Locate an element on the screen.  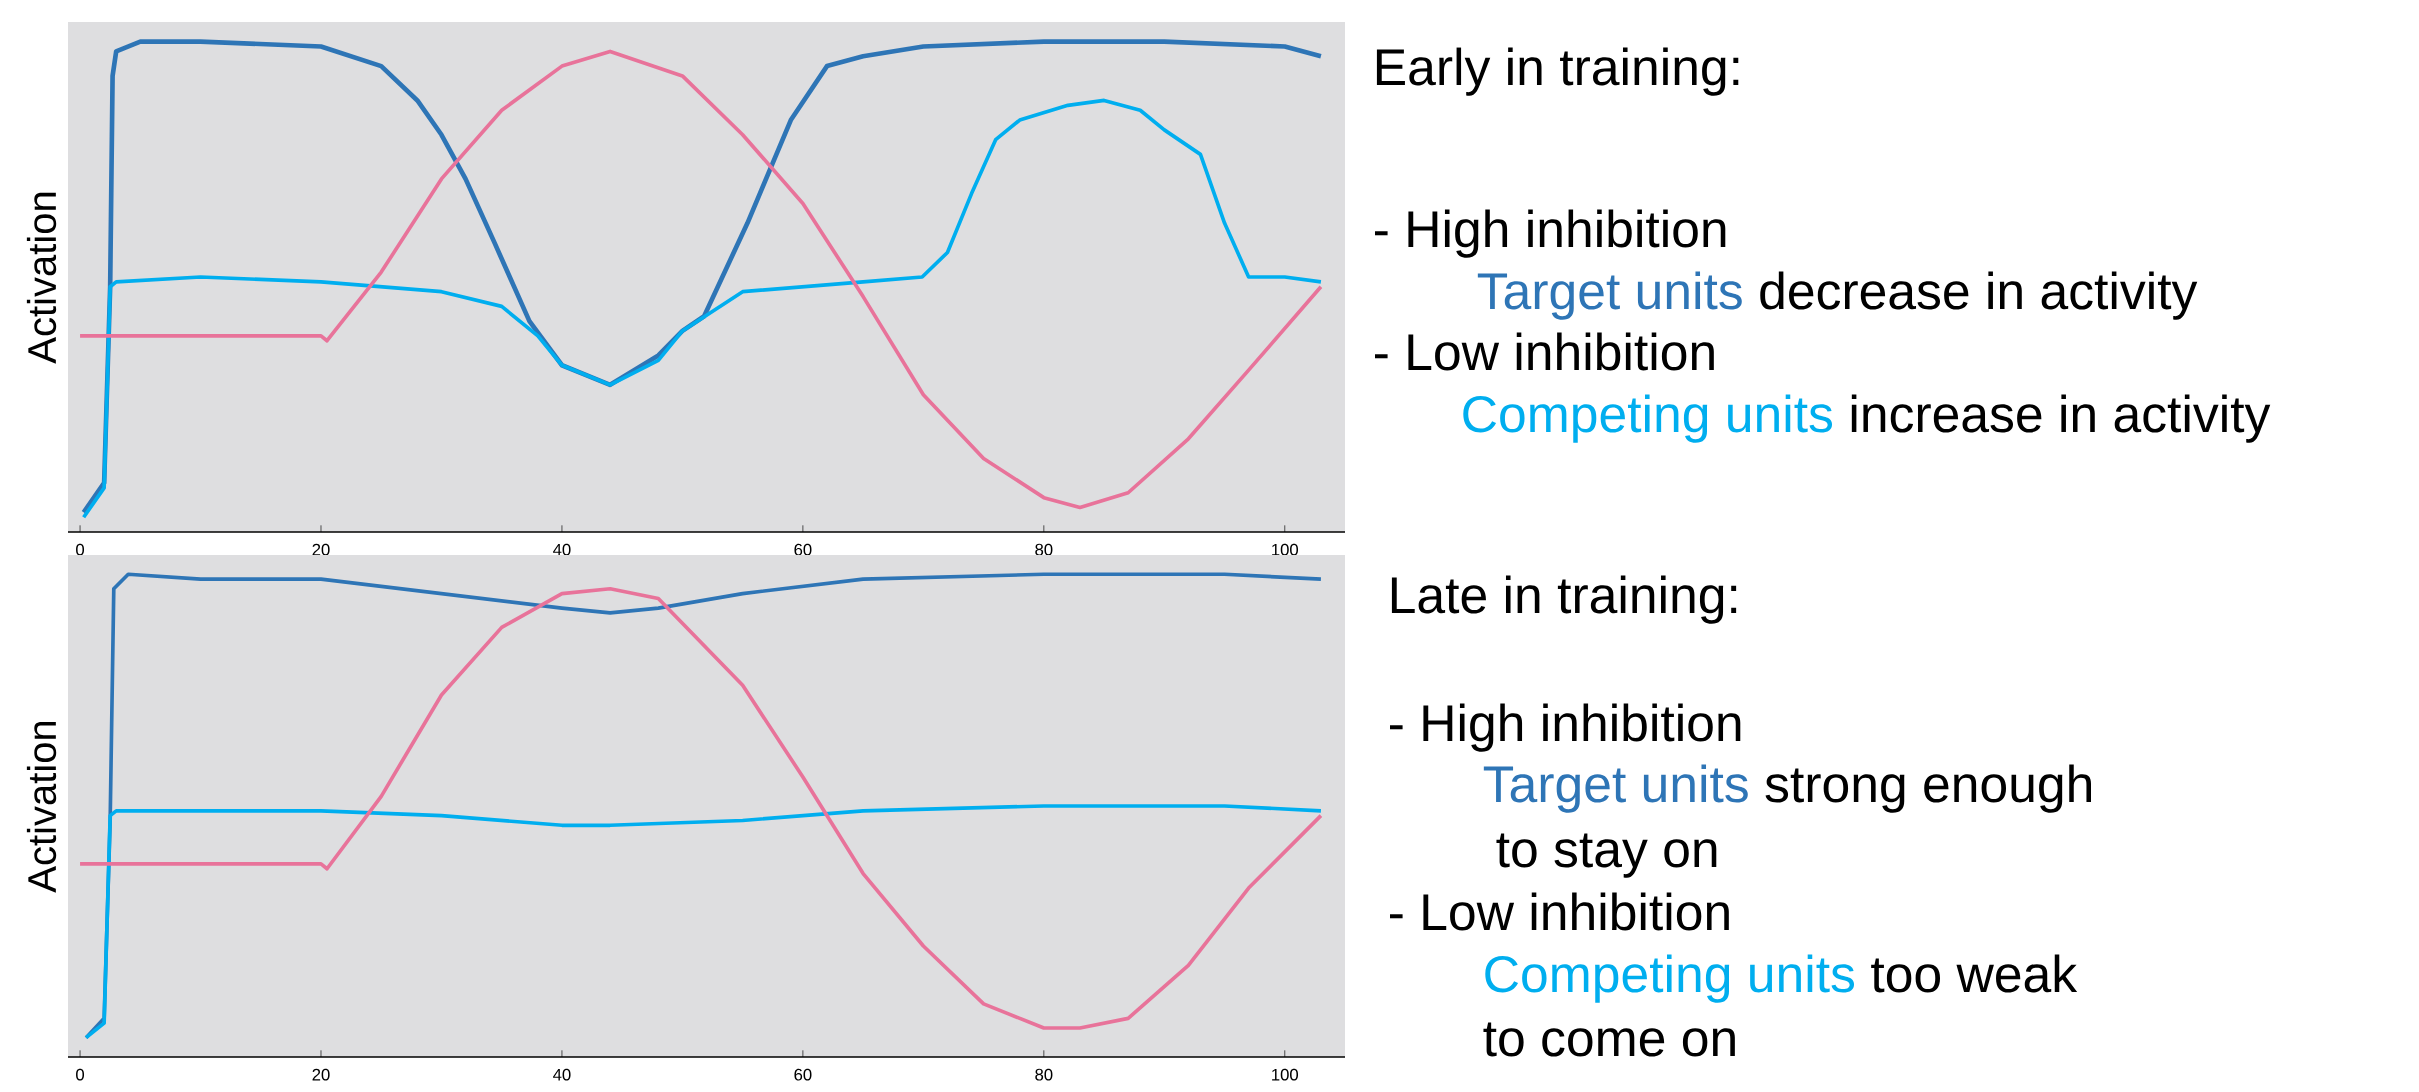
text: Late in training: is located at coordinates (1564, 599).